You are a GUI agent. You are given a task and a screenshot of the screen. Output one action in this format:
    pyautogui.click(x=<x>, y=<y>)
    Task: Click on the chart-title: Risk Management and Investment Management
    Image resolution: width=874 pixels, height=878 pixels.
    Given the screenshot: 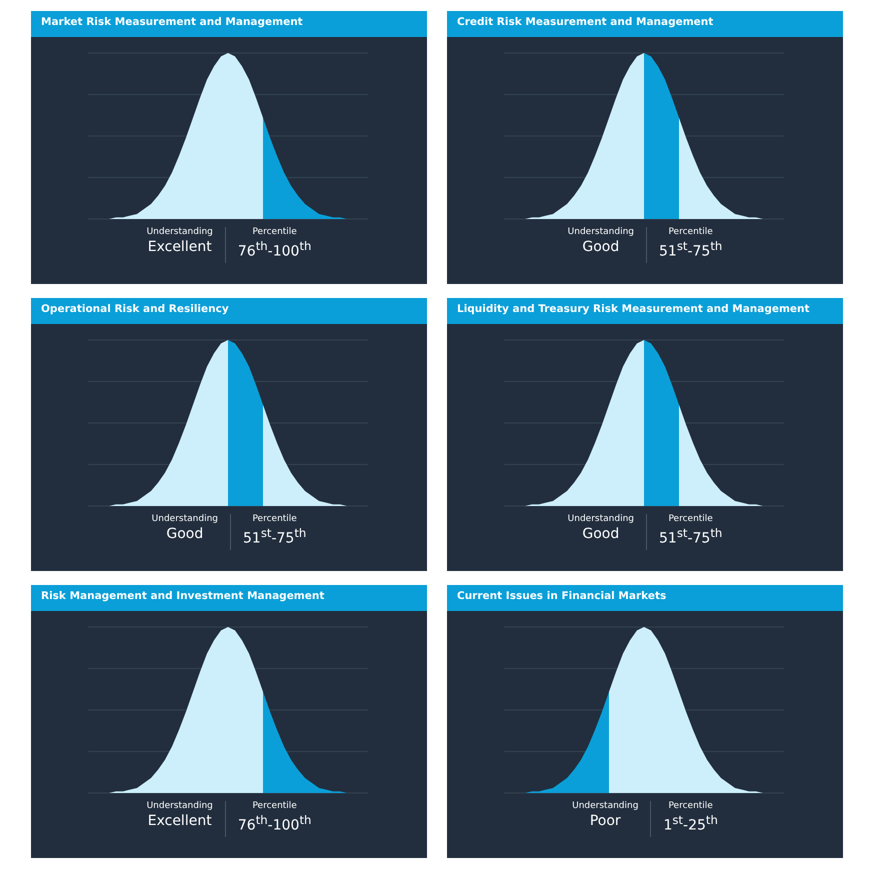 What is the action you would take?
    pyautogui.click(x=229, y=598)
    